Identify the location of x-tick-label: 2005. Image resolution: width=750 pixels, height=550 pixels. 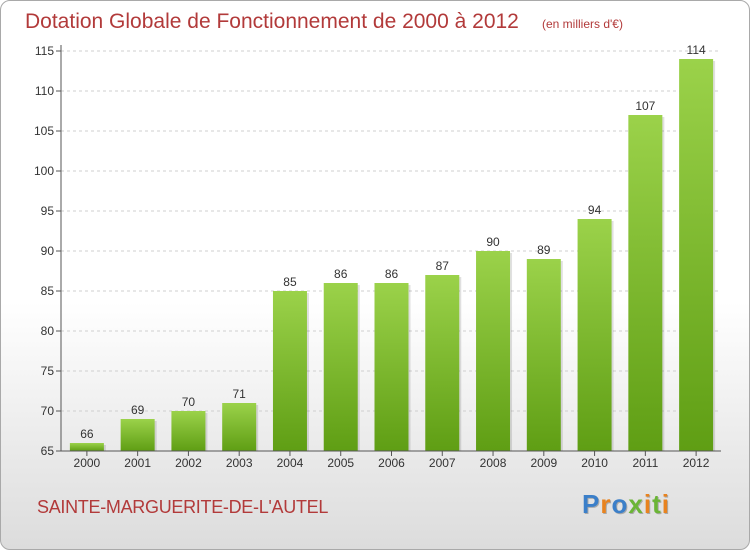
(340, 463).